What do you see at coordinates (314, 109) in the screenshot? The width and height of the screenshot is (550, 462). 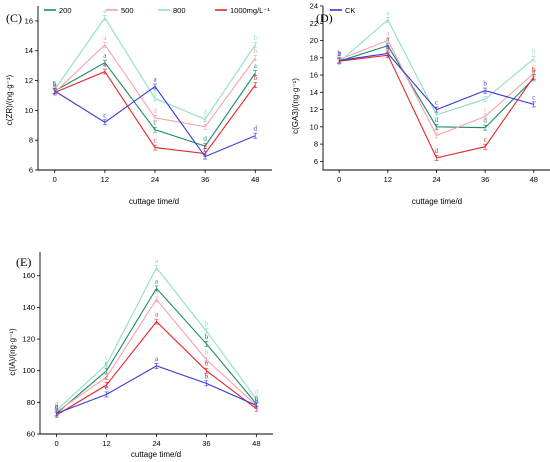 I see `panel-d-ytick-label: 12` at bounding box center [314, 109].